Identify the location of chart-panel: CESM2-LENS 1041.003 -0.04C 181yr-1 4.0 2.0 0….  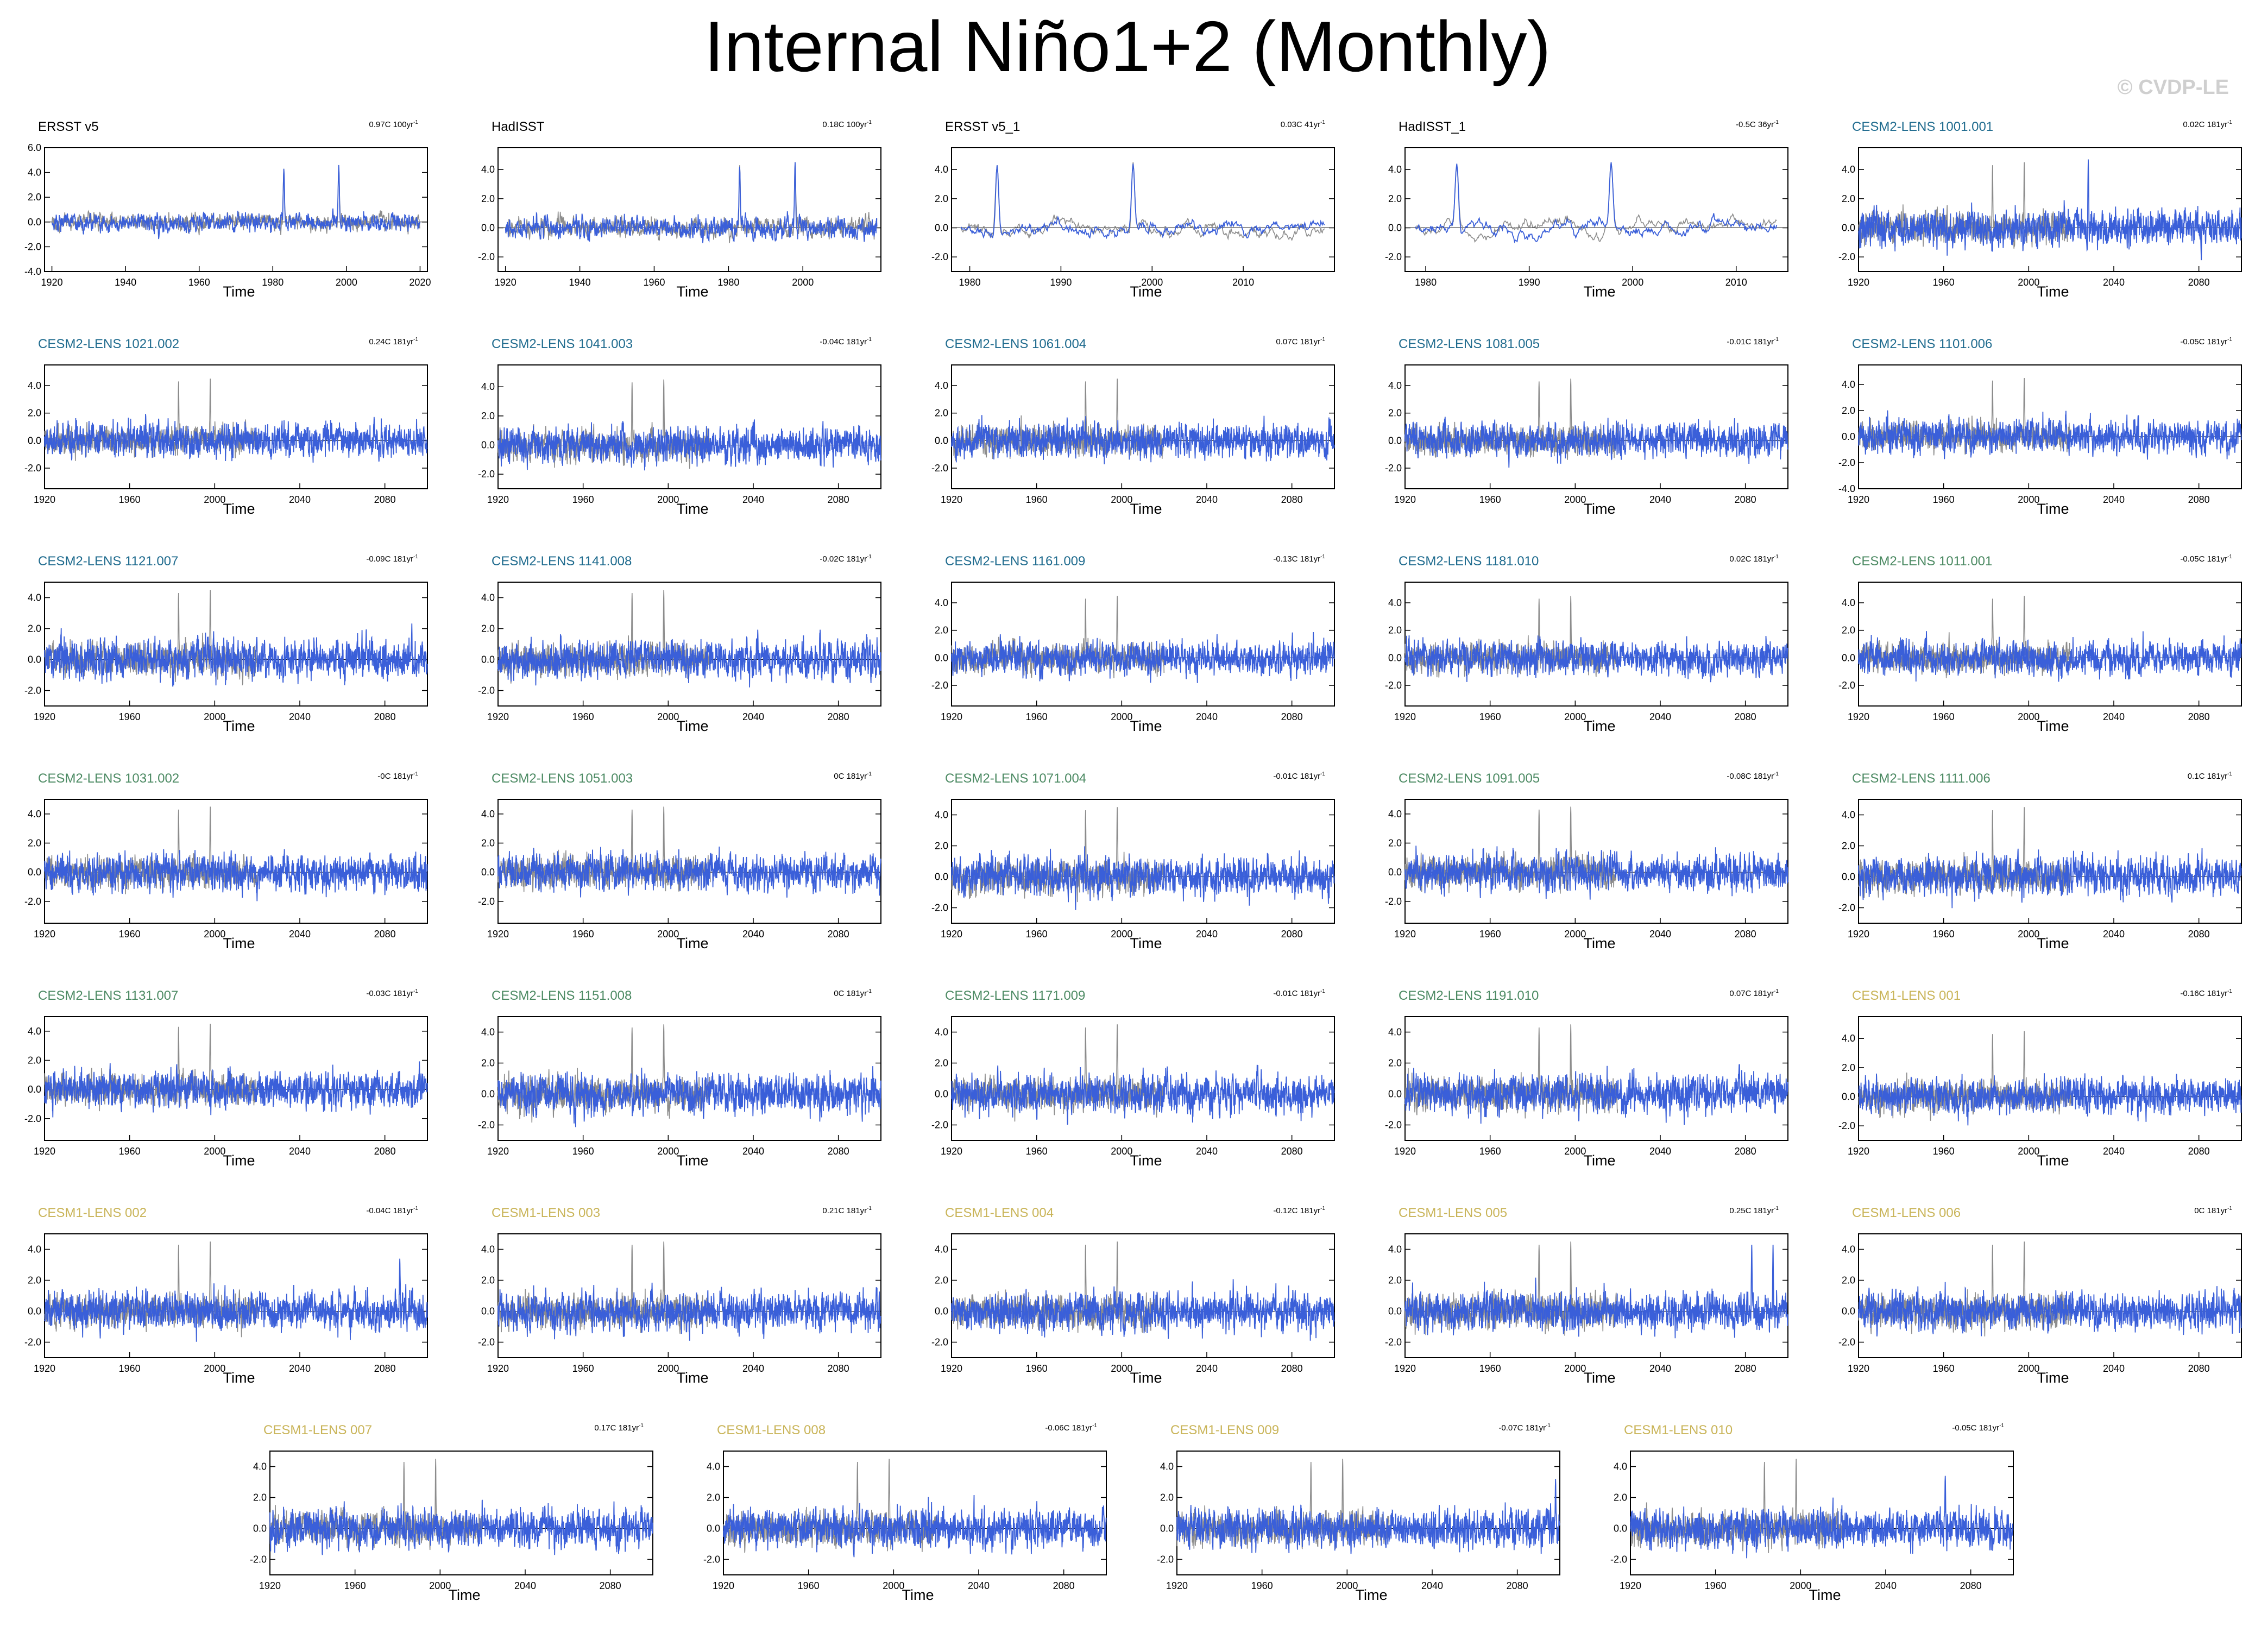
(689, 427).